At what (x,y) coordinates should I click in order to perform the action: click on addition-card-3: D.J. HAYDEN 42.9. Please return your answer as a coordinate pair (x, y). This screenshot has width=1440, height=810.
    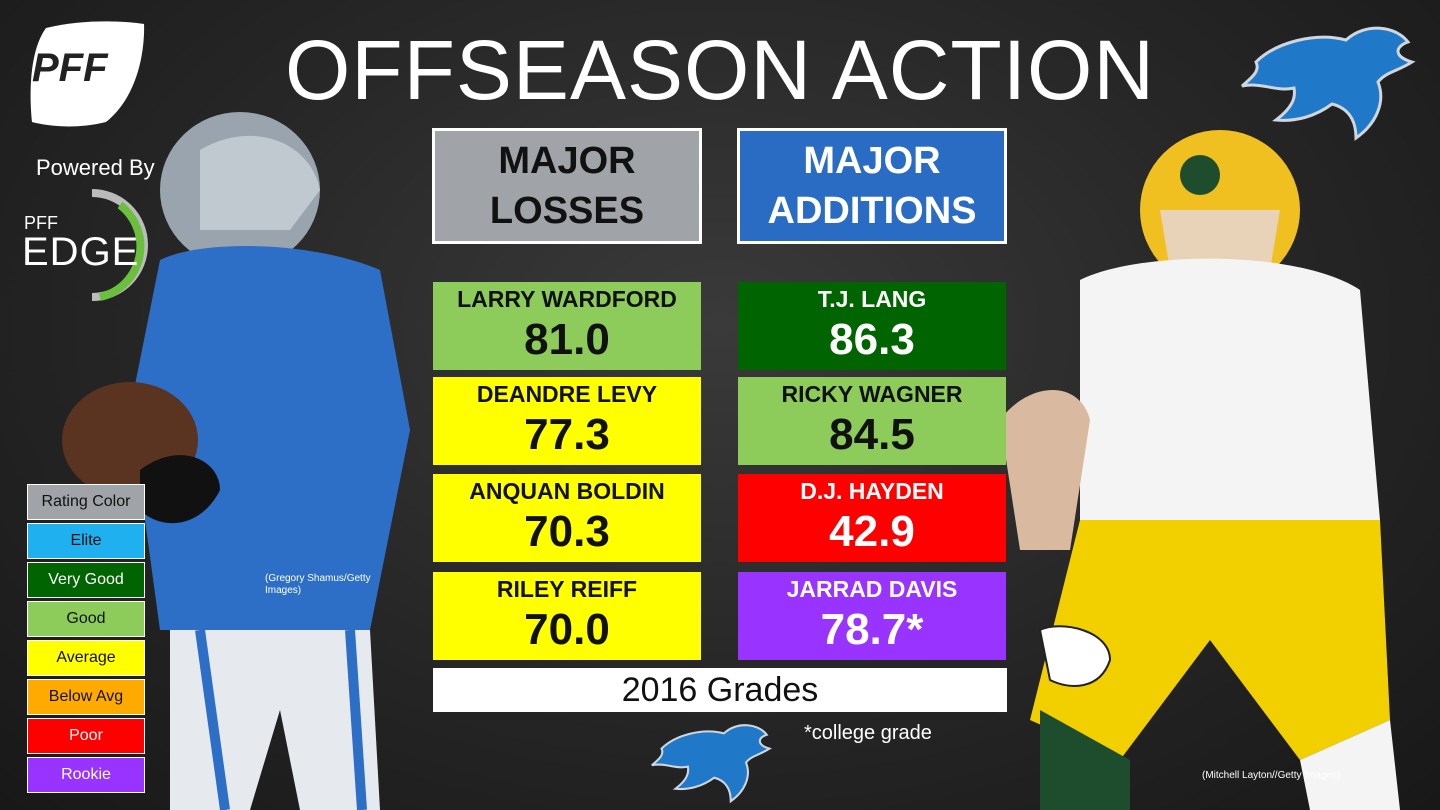
    Looking at the image, I should click on (872, 518).